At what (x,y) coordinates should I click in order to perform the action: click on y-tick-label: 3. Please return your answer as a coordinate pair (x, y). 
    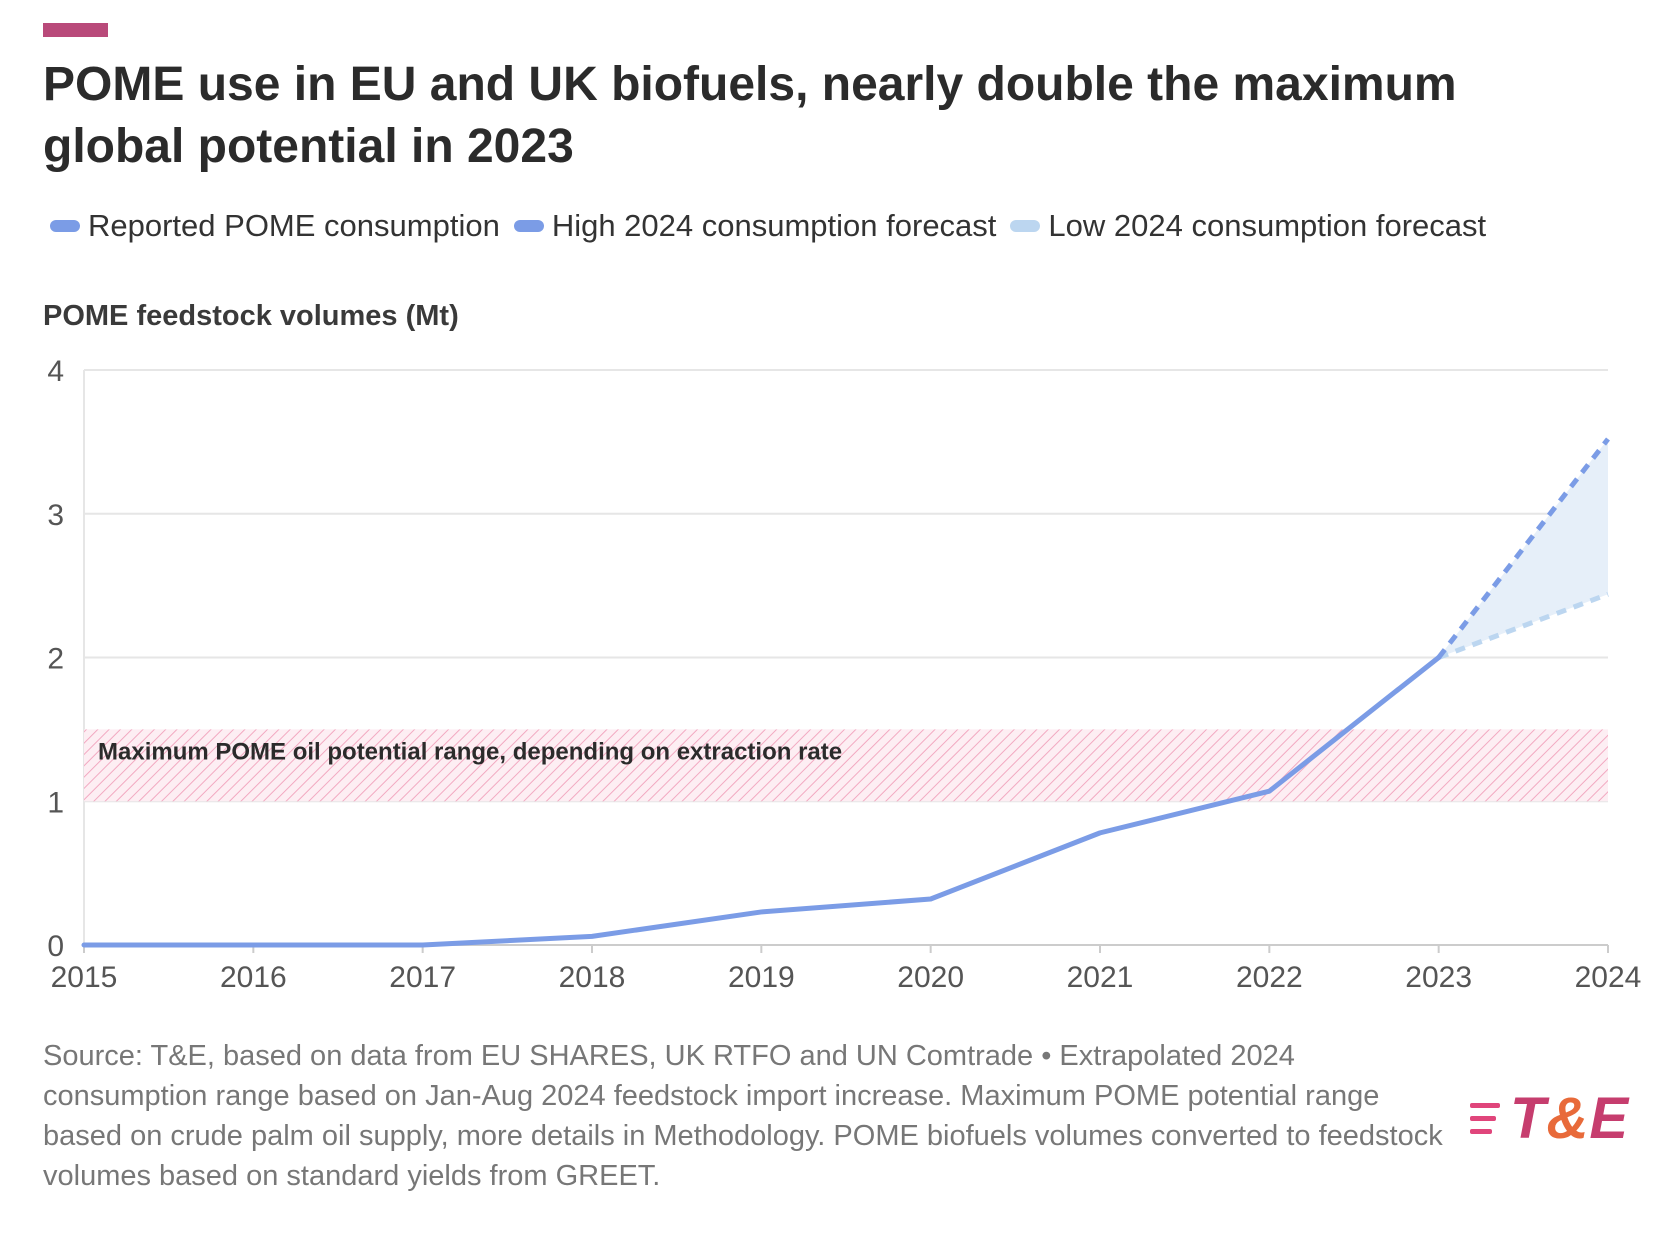
    Looking at the image, I should click on (55, 515).